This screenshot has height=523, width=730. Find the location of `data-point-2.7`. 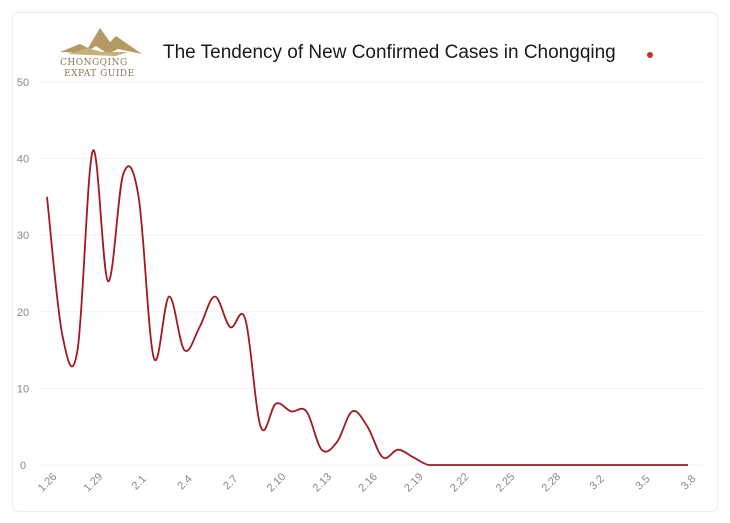

data-point-2.7 is located at coordinates (230, 327).